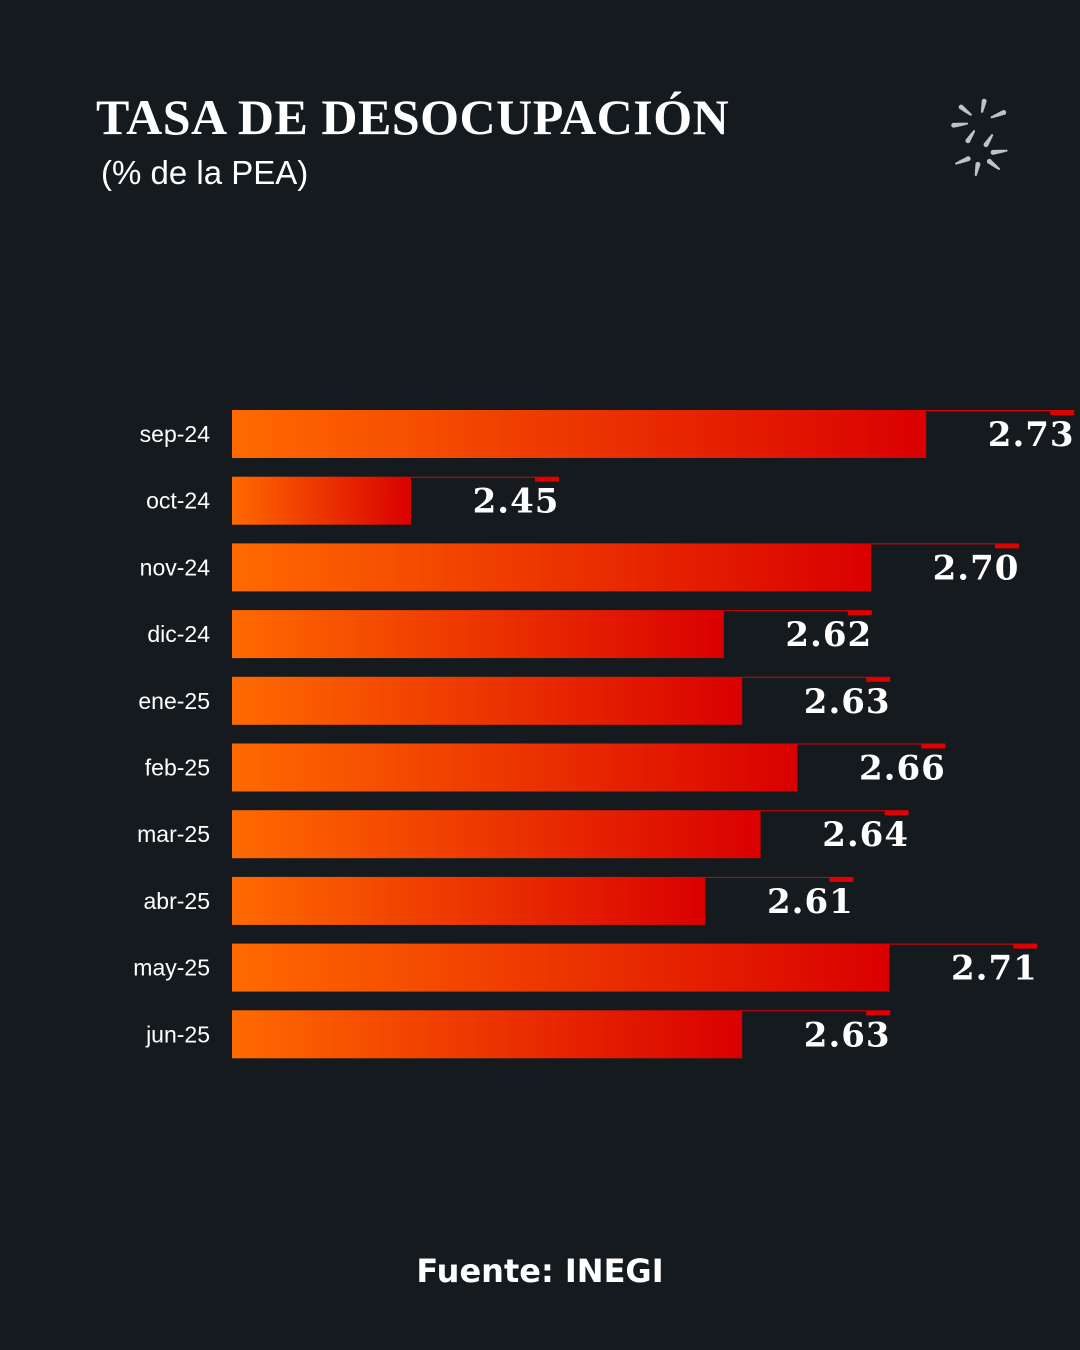  What do you see at coordinates (178, 501) in the screenshot?
I see `category-label: oct-24` at bounding box center [178, 501].